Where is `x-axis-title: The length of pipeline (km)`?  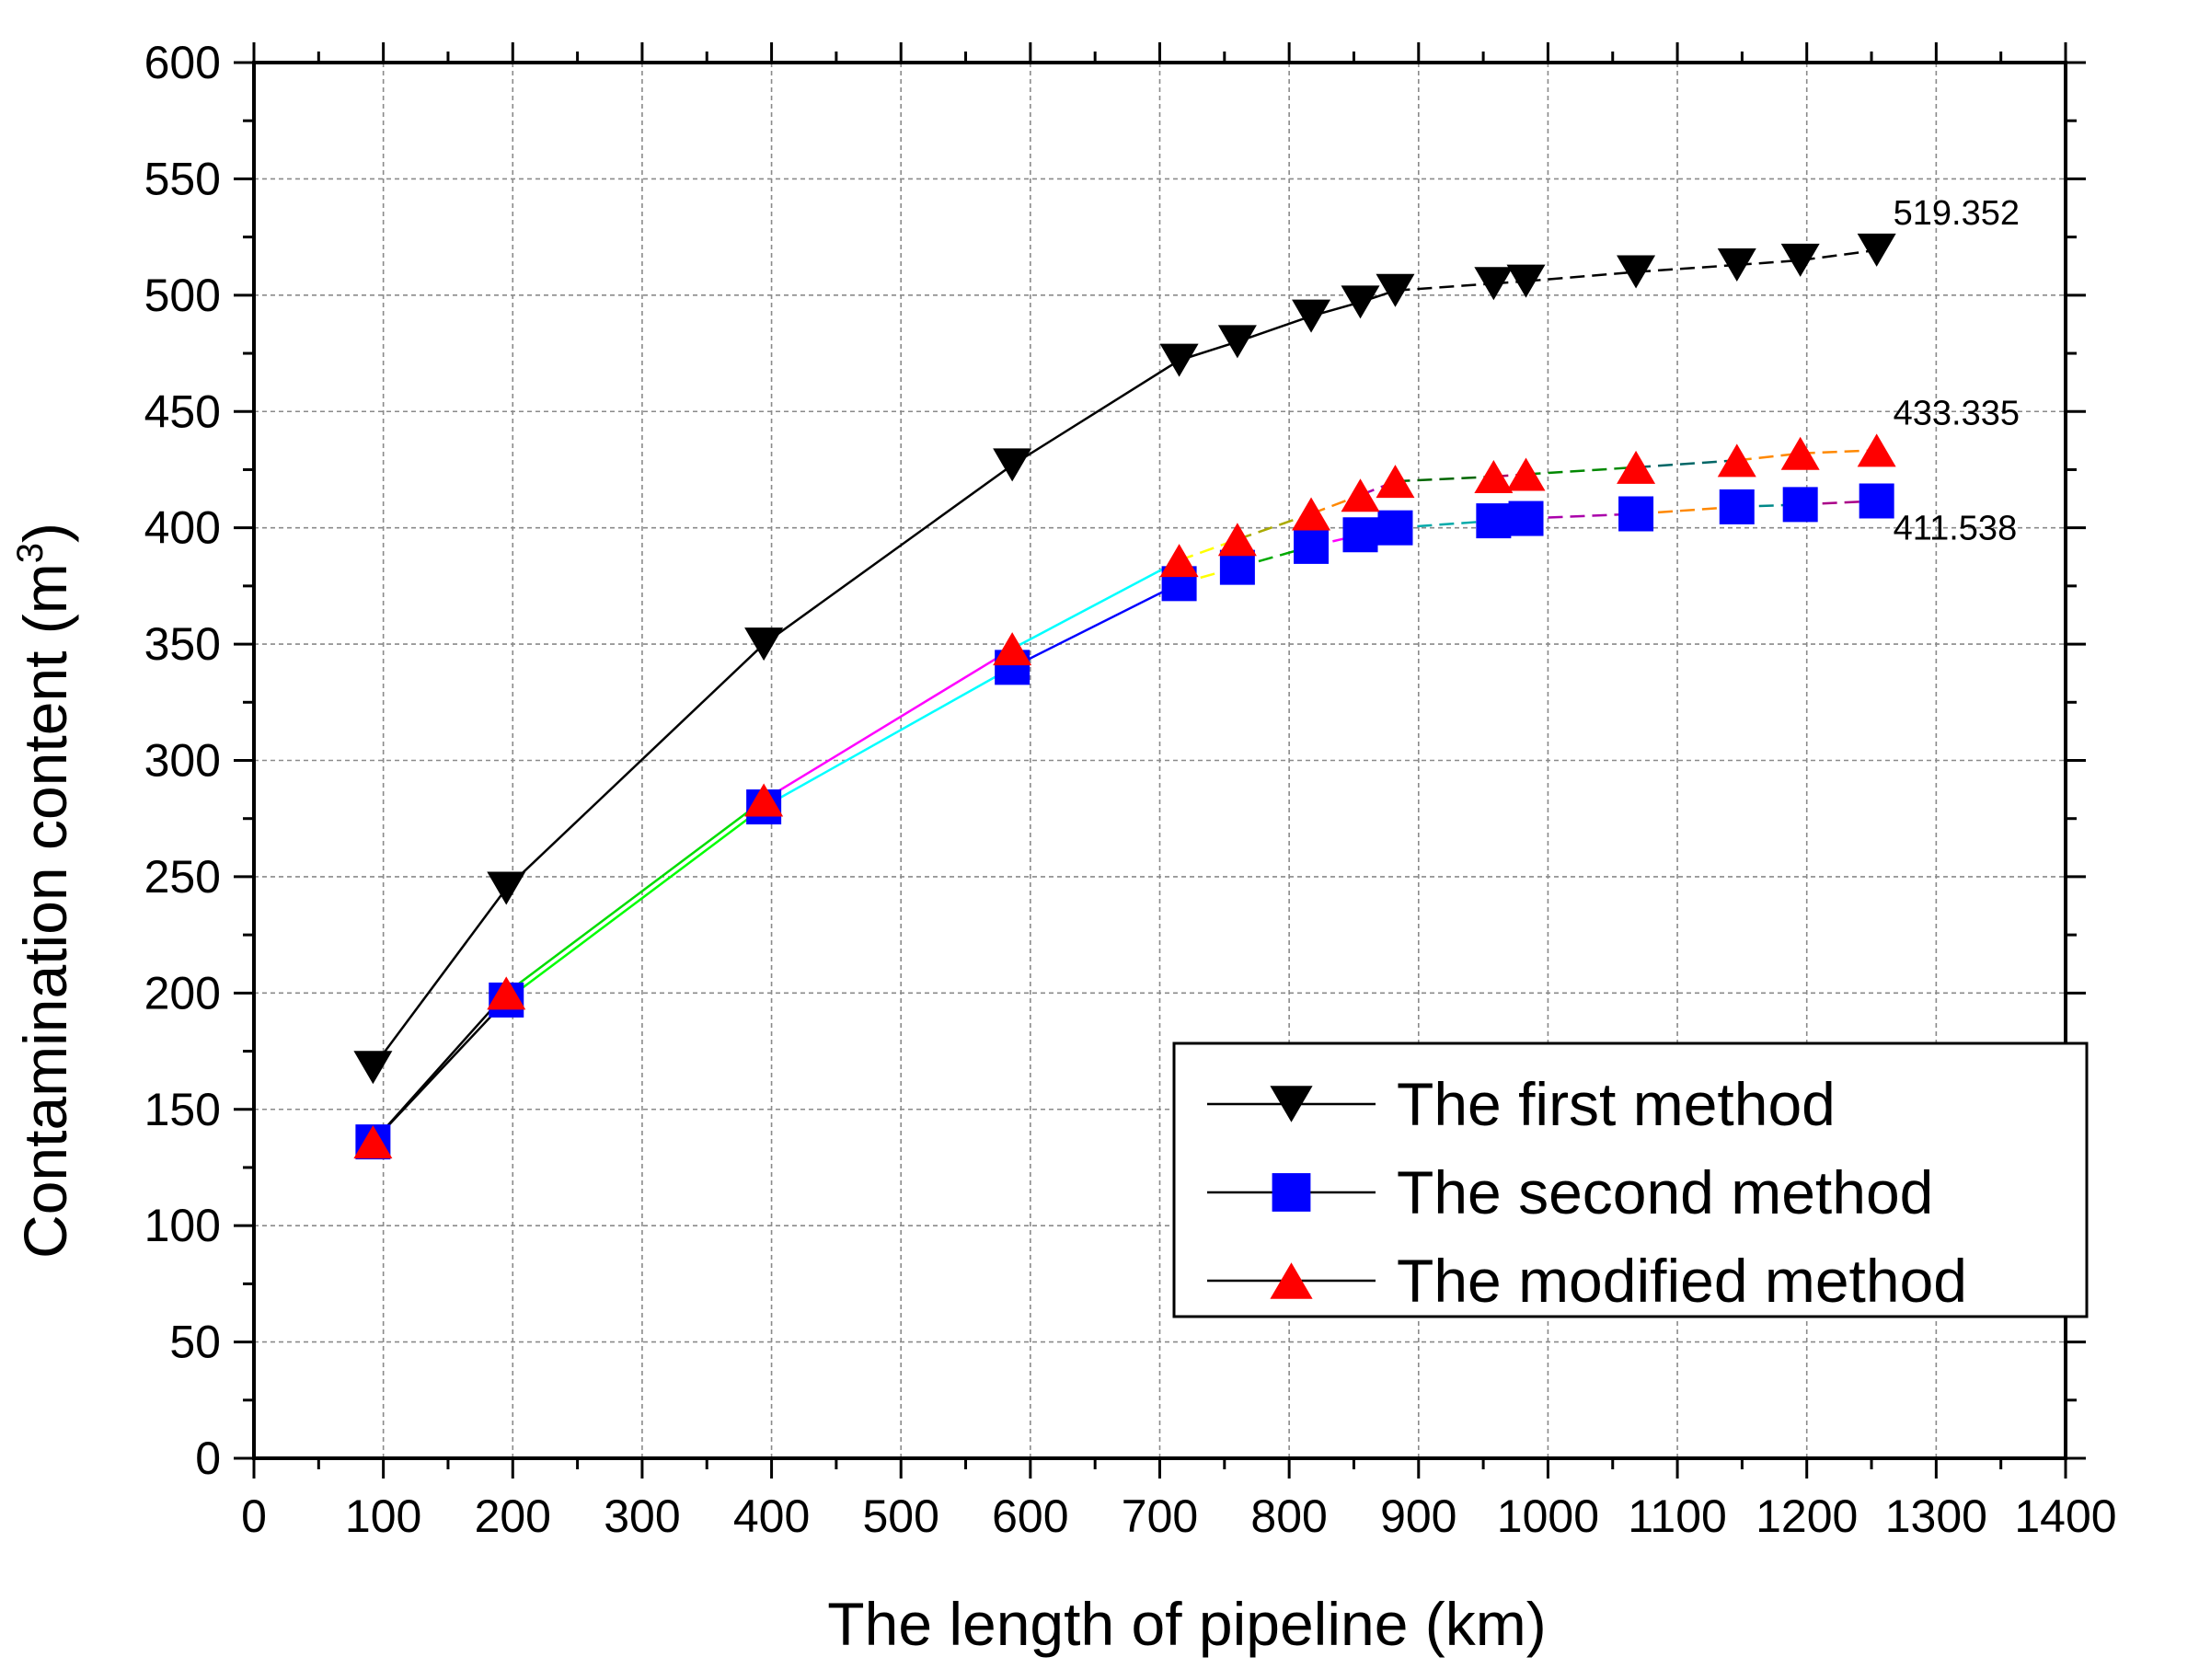
x-axis-title: The length of pipeline (km) is located at coordinates (1186, 1624).